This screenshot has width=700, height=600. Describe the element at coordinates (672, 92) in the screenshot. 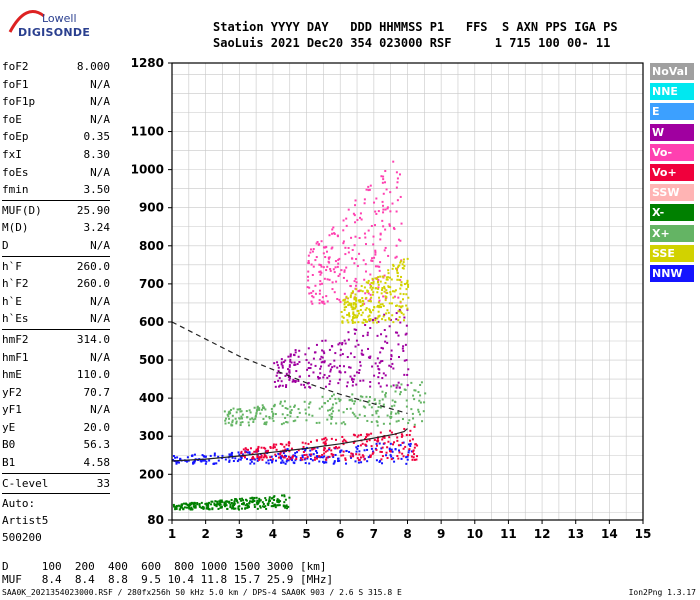

I see `legend-item-nne: NNE` at that location.